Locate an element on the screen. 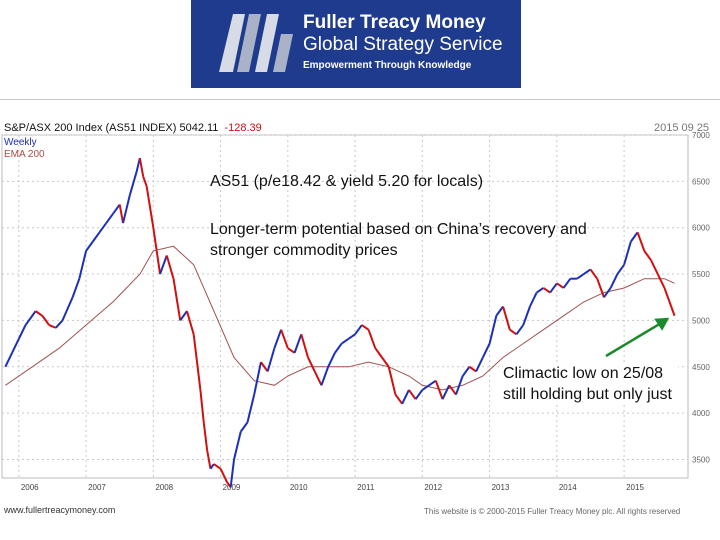  footer-website: www.fullertreacymoney.com is located at coordinates (60, 510).